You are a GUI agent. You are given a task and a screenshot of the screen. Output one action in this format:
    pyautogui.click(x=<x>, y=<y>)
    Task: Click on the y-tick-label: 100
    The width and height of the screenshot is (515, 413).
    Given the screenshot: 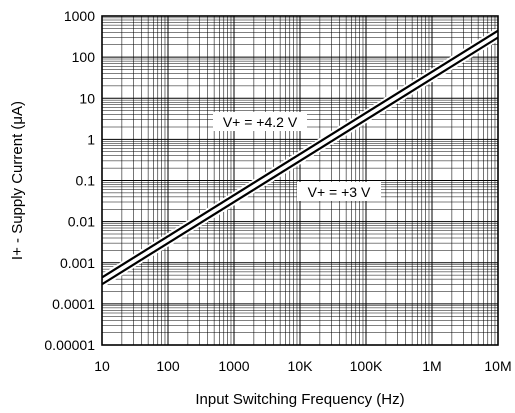 What is the action you would take?
    pyautogui.click(x=84, y=57)
    